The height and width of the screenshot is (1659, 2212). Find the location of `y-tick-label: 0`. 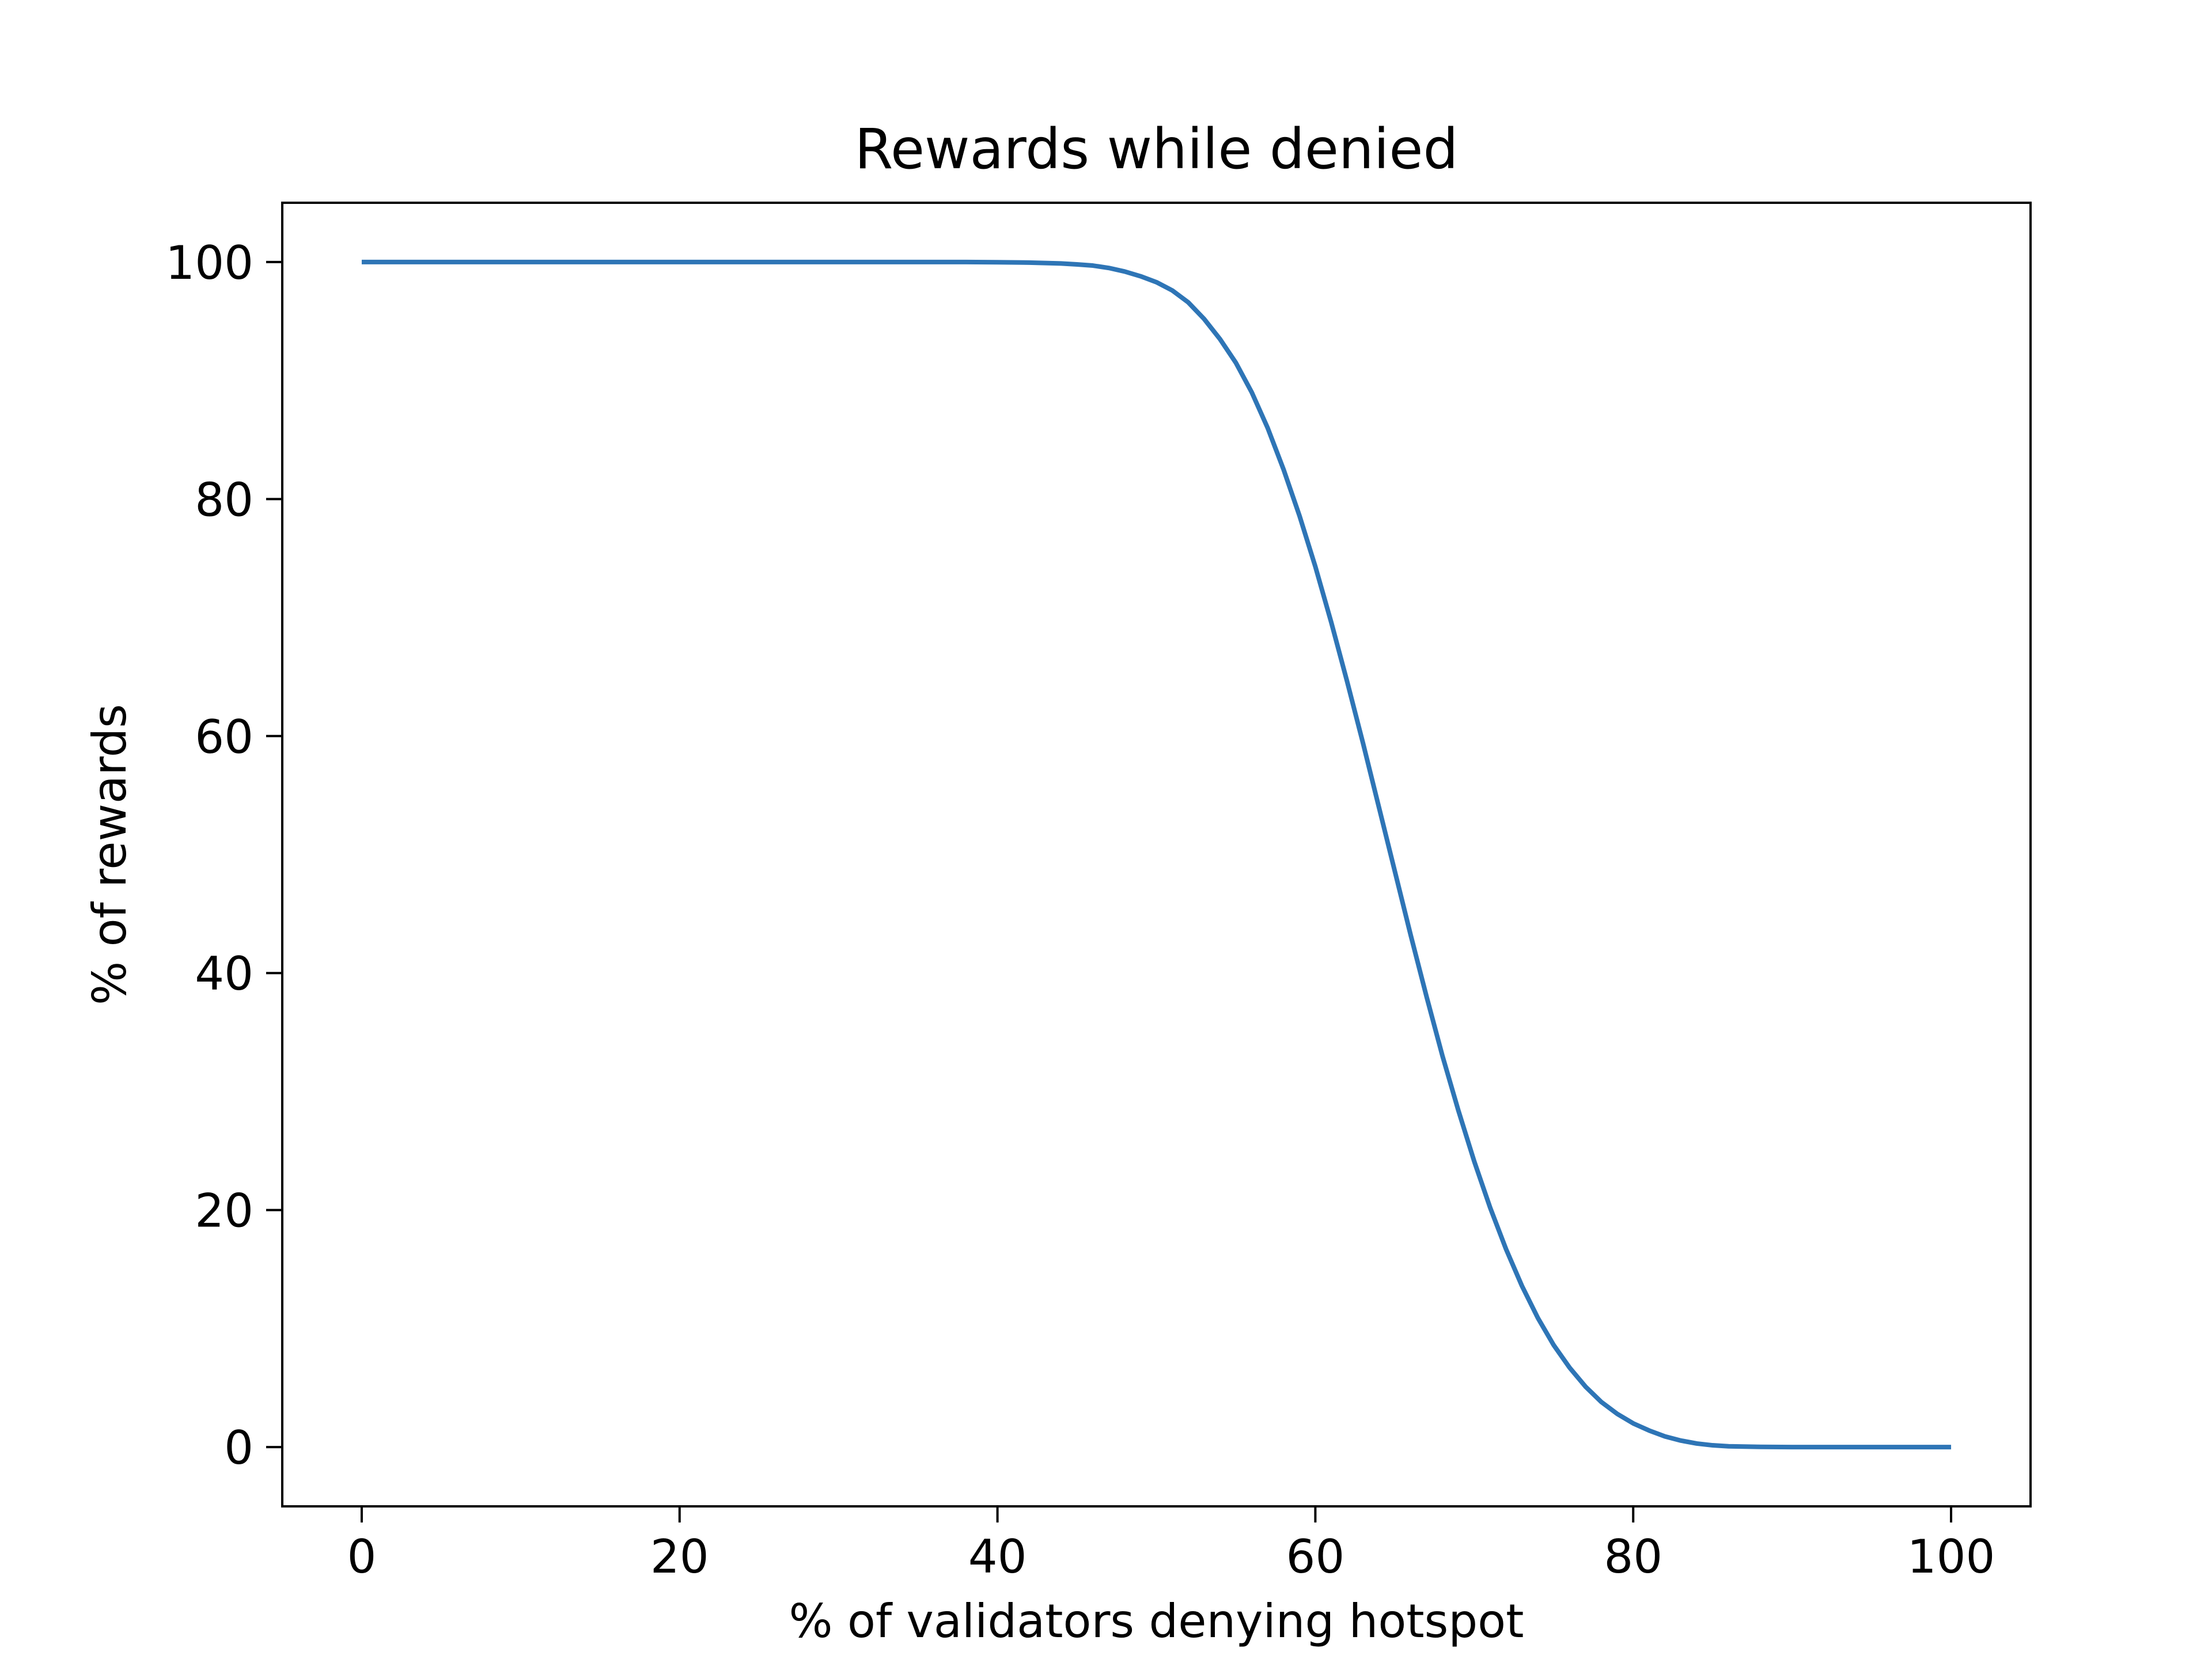

y-tick-label: 0 is located at coordinates (238, 1448).